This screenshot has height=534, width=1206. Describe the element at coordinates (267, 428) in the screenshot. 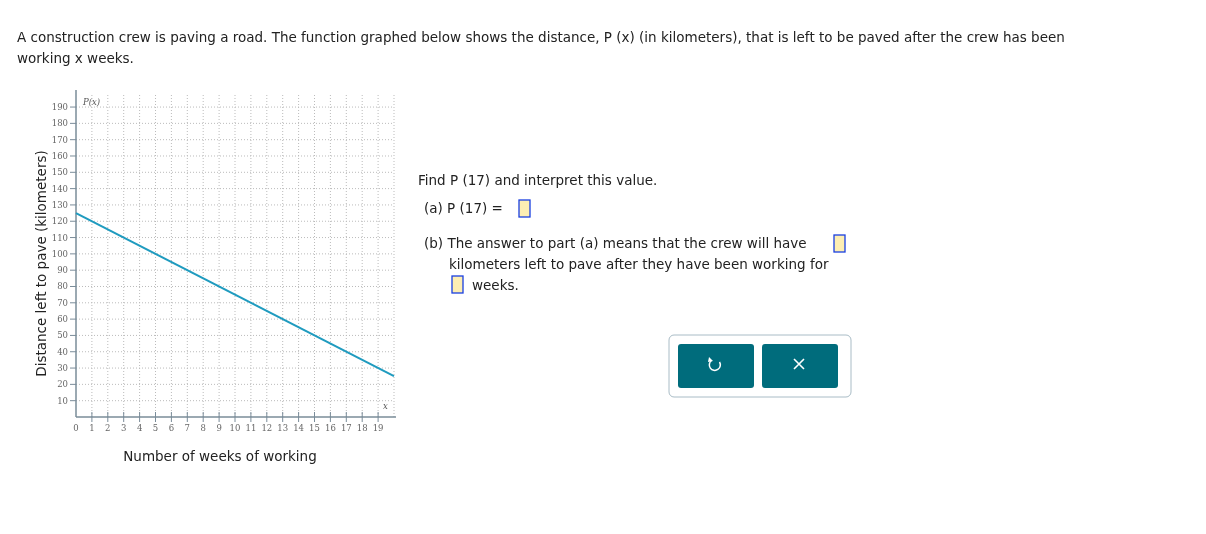

I see `x-tick-label: 12` at that location.